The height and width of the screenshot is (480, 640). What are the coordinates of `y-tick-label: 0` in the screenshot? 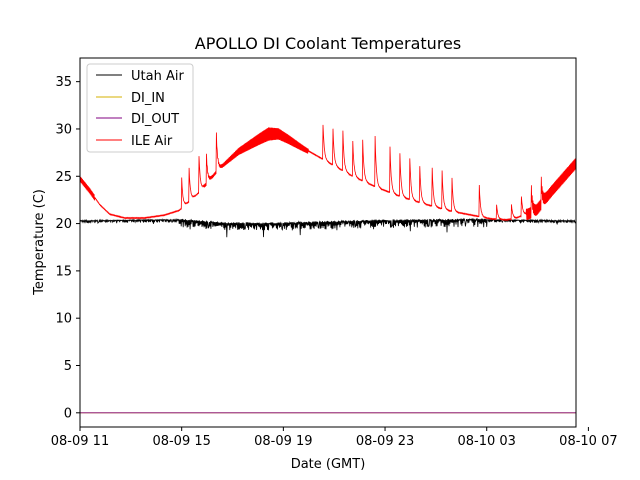 It's located at (68, 413).